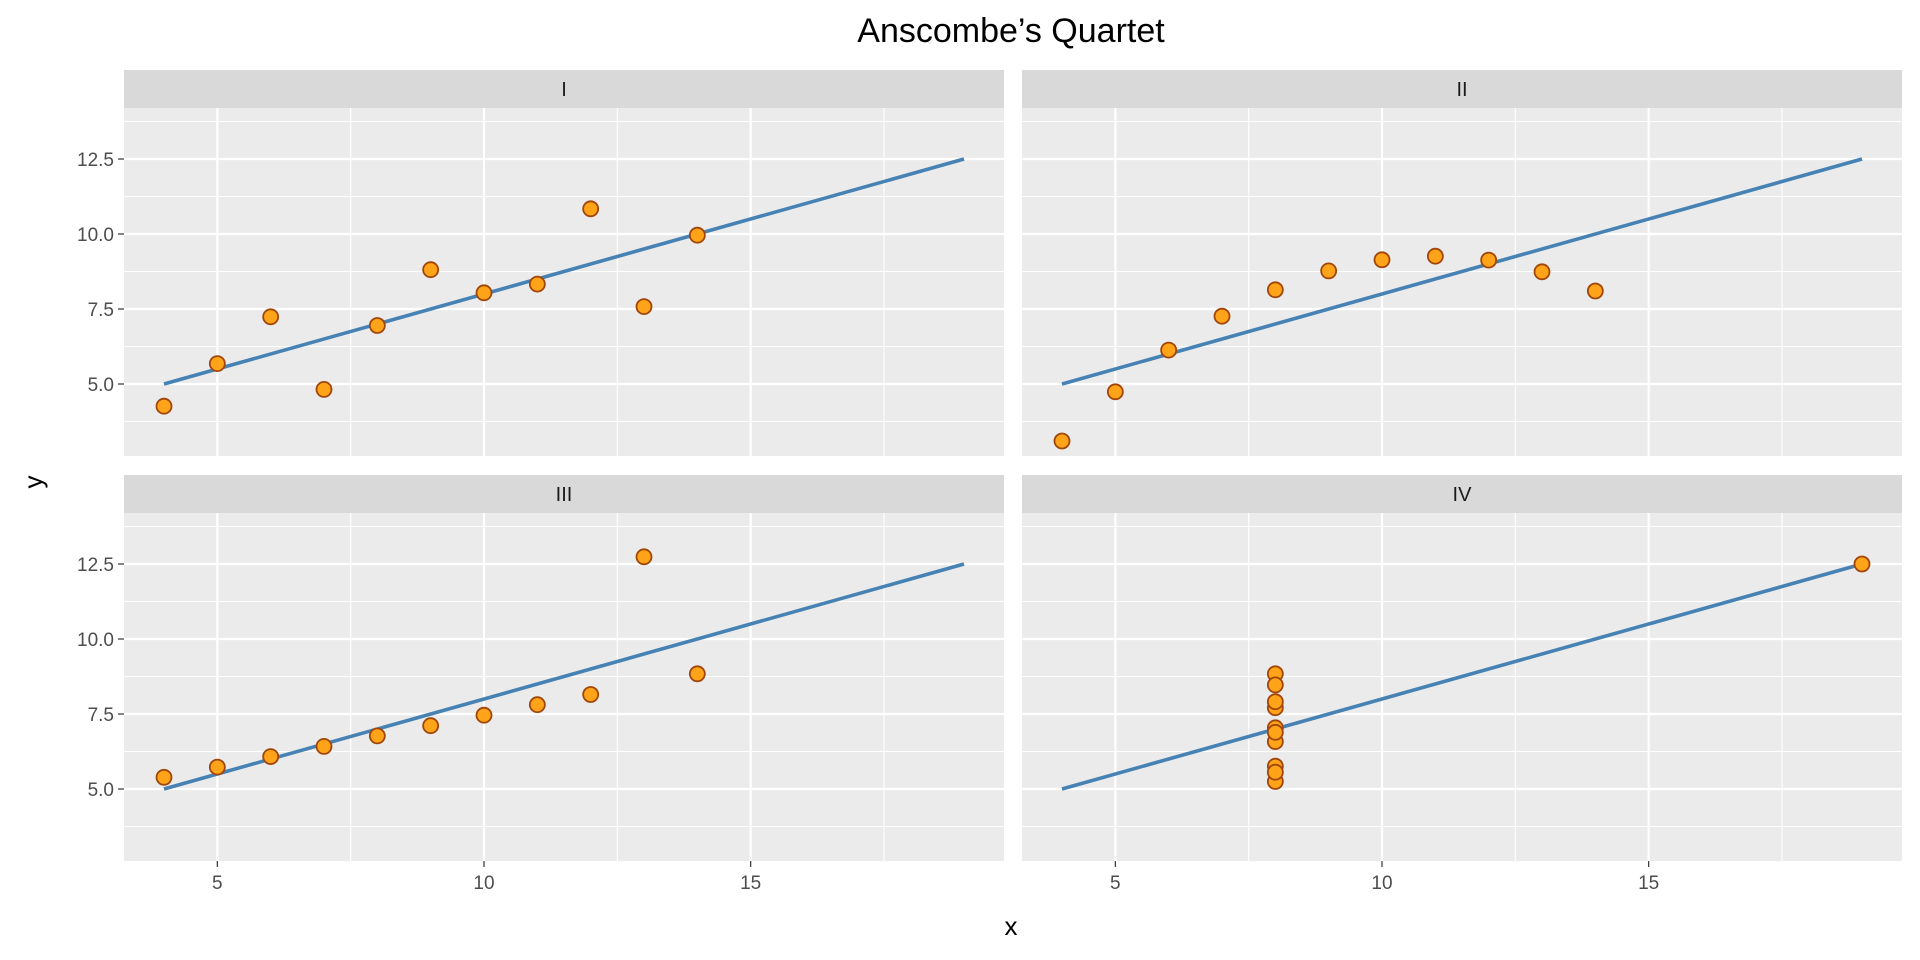  Describe the element at coordinates (100, 475) in the screenshot. I see `y-axis: 5.0 7.5 10.0 12.5 5.0 7.5 10.0 12.5` at that location.